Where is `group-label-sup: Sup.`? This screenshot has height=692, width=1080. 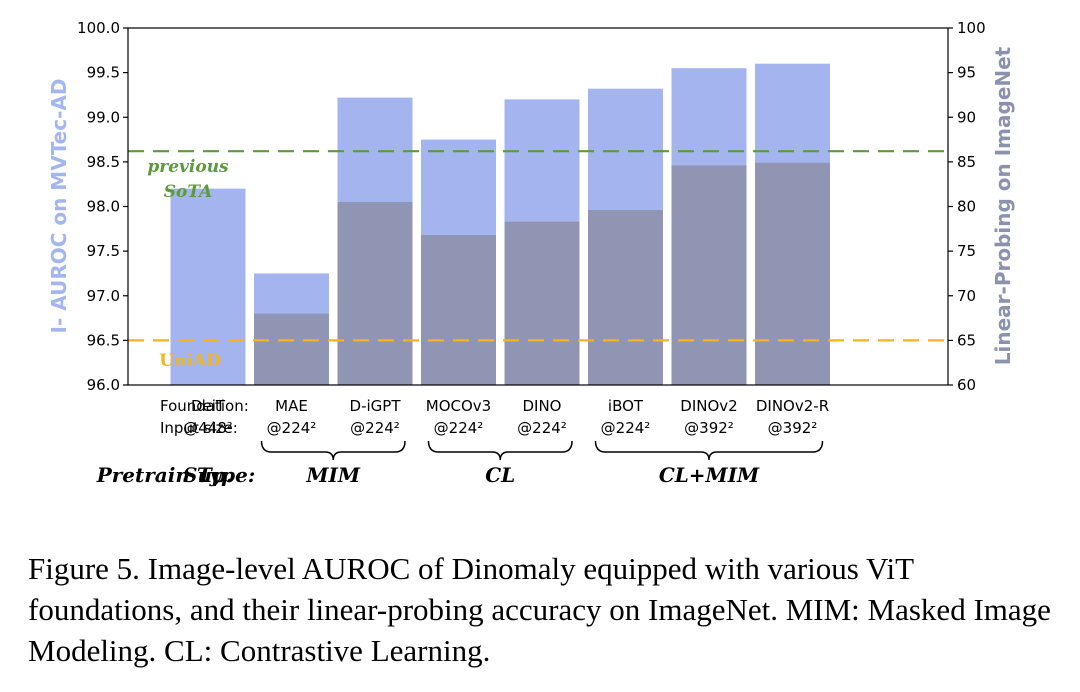
group-label-sup: Sup. is located at coordinates (208, 475).